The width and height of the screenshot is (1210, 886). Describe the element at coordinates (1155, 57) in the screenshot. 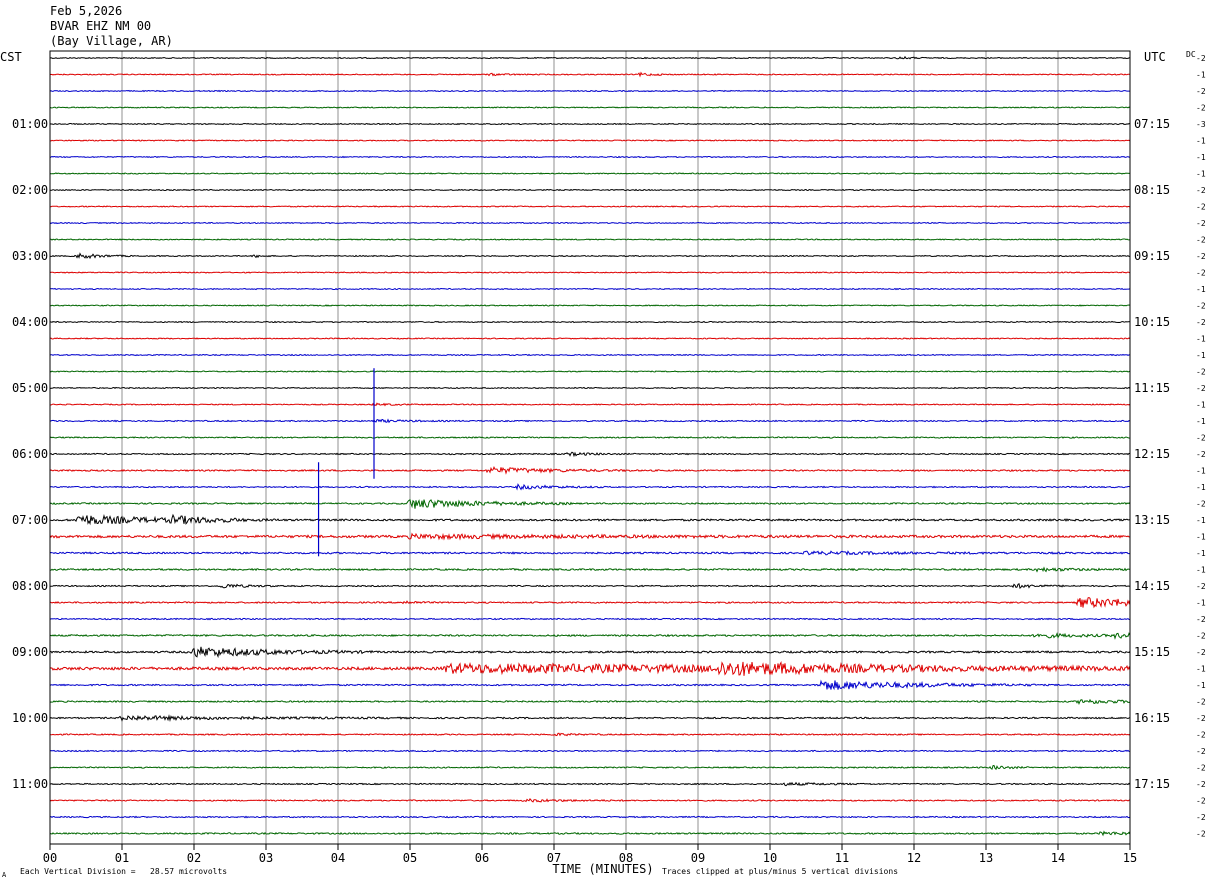

I see `utc-axis-title: UTC` at that location.